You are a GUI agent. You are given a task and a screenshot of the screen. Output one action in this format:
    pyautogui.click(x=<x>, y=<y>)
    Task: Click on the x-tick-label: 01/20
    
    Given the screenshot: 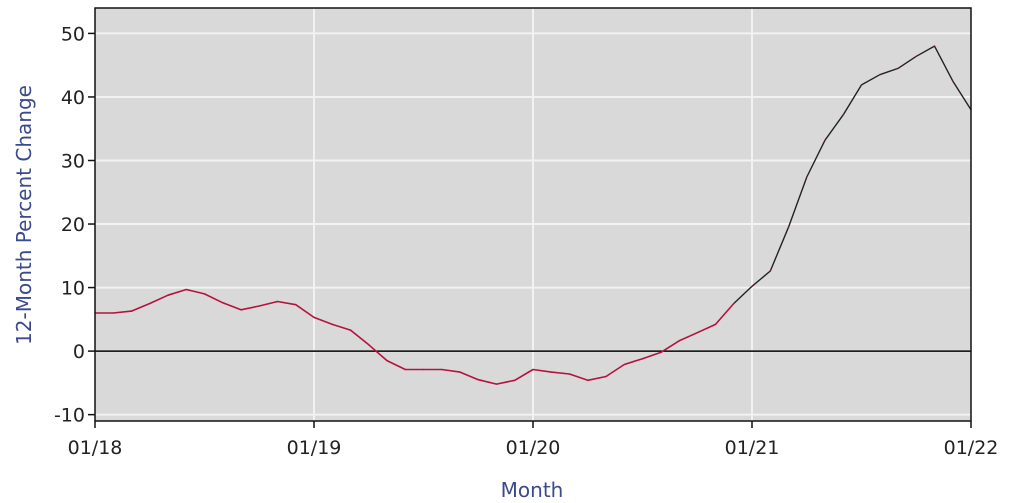 What is the action you would take?
    pyautogui.click(x=533, y=448)
    